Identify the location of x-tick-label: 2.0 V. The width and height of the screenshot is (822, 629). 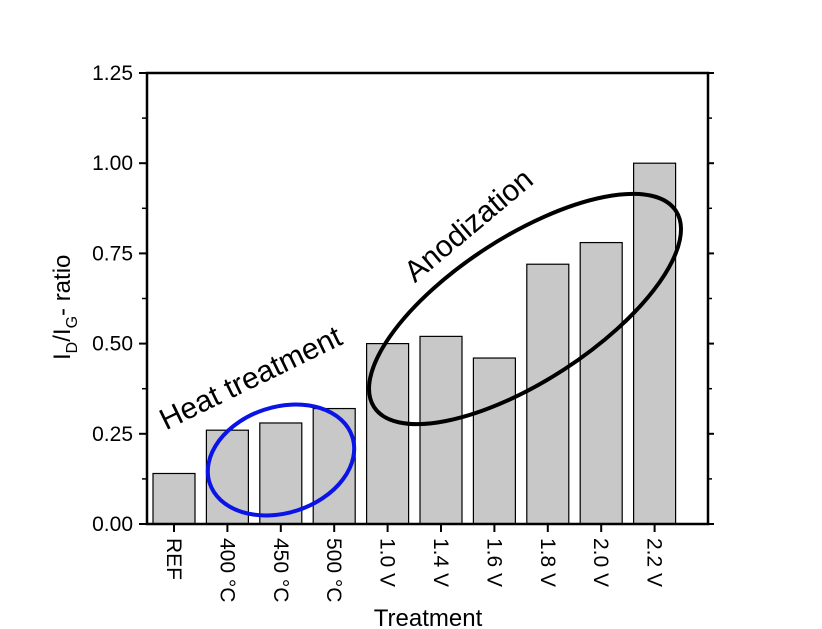
(600, 562).